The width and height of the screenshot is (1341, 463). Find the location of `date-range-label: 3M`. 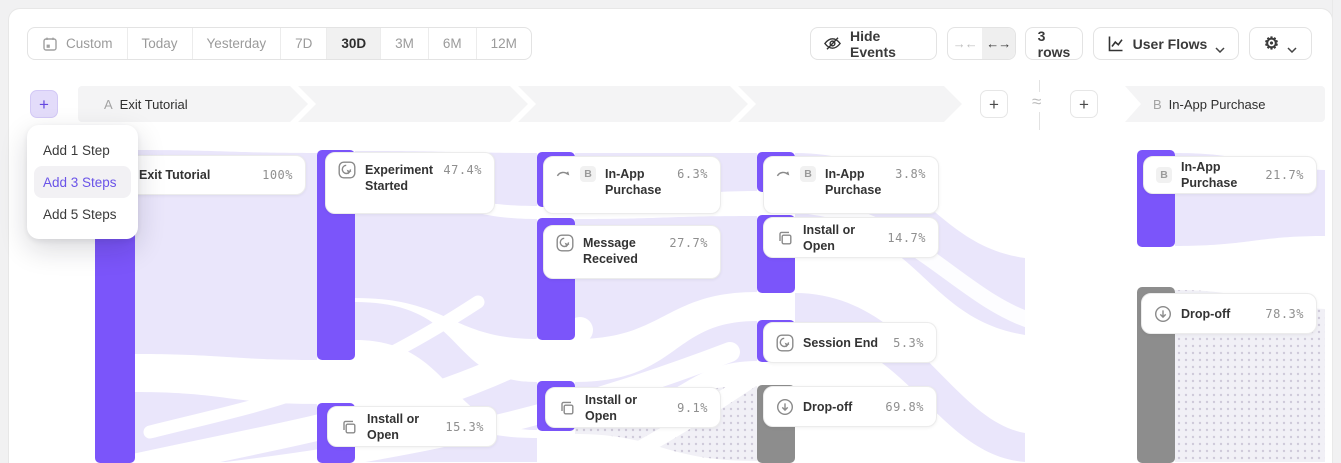

date-range-label: 3M is located at coordinates (404, 43).